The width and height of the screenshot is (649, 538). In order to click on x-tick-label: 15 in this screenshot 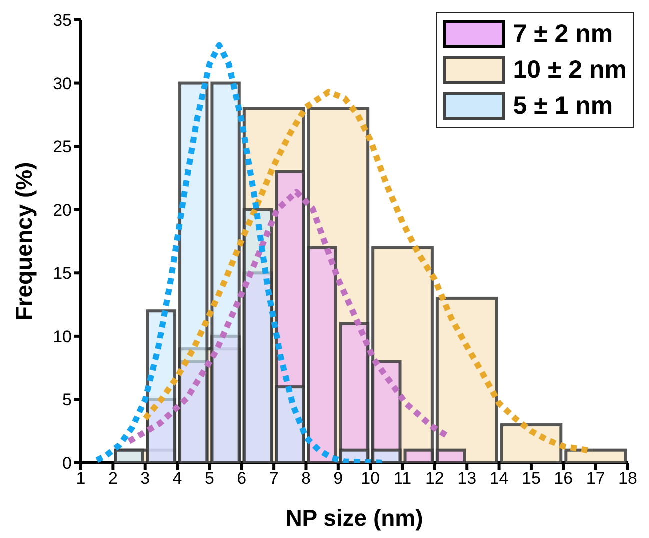, I will do `click(531, 478)`.